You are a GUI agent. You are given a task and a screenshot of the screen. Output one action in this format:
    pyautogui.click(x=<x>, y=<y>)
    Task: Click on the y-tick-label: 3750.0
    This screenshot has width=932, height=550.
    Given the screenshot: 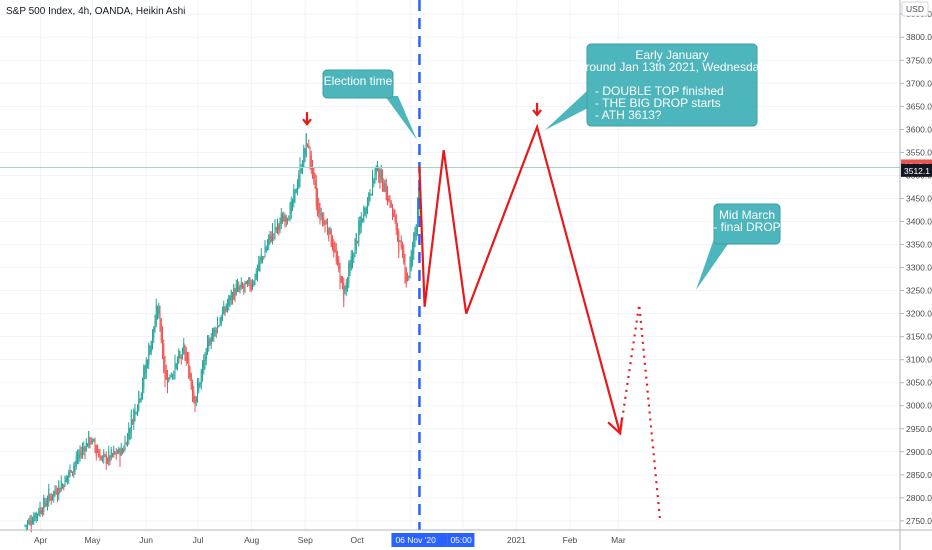 What is the action you would take?
    pyautogui.click(x=919, y=60)
    